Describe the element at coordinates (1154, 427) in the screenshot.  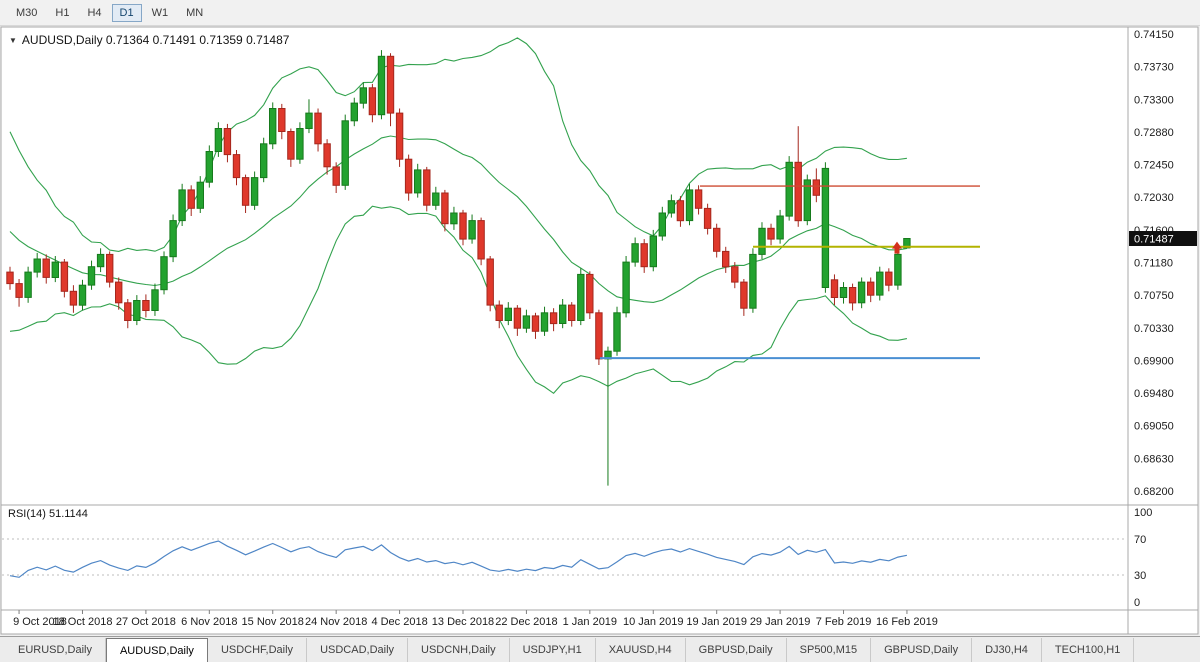
I see `price-axis-label: 0.69050` at that location.